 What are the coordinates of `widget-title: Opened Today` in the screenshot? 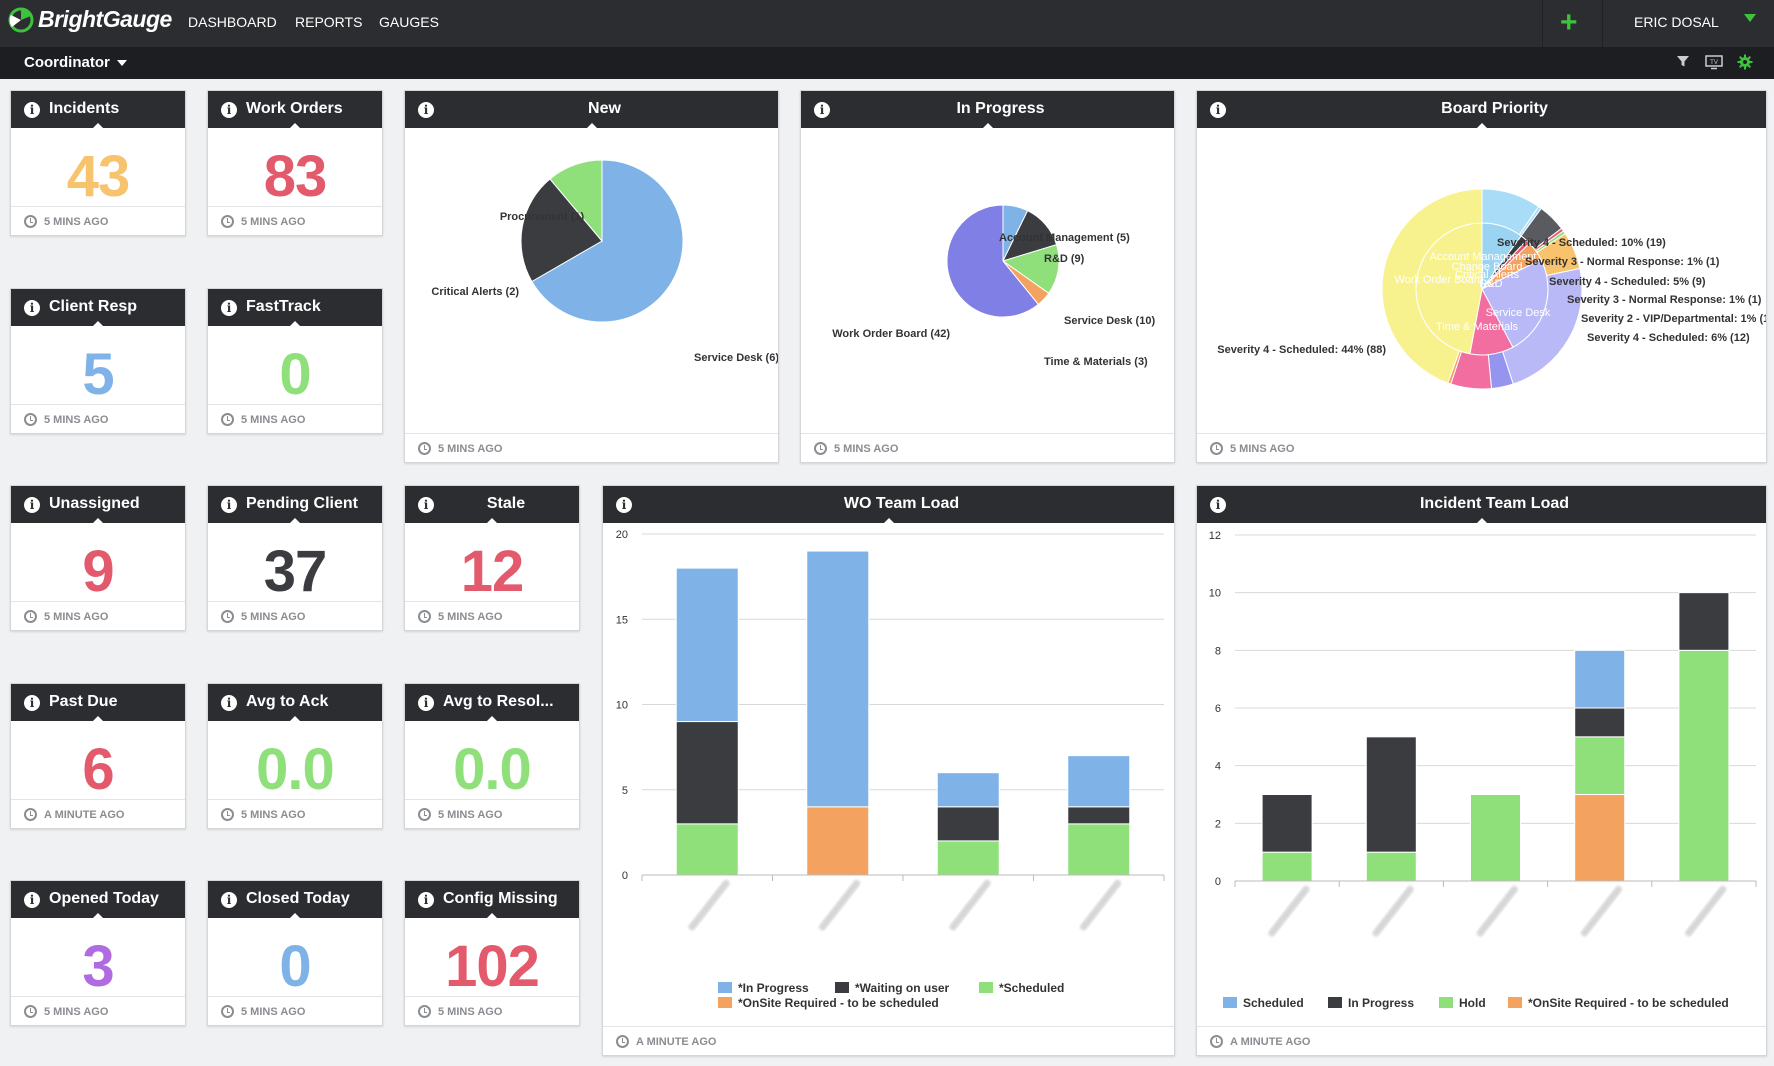 It's located at (104, 898).